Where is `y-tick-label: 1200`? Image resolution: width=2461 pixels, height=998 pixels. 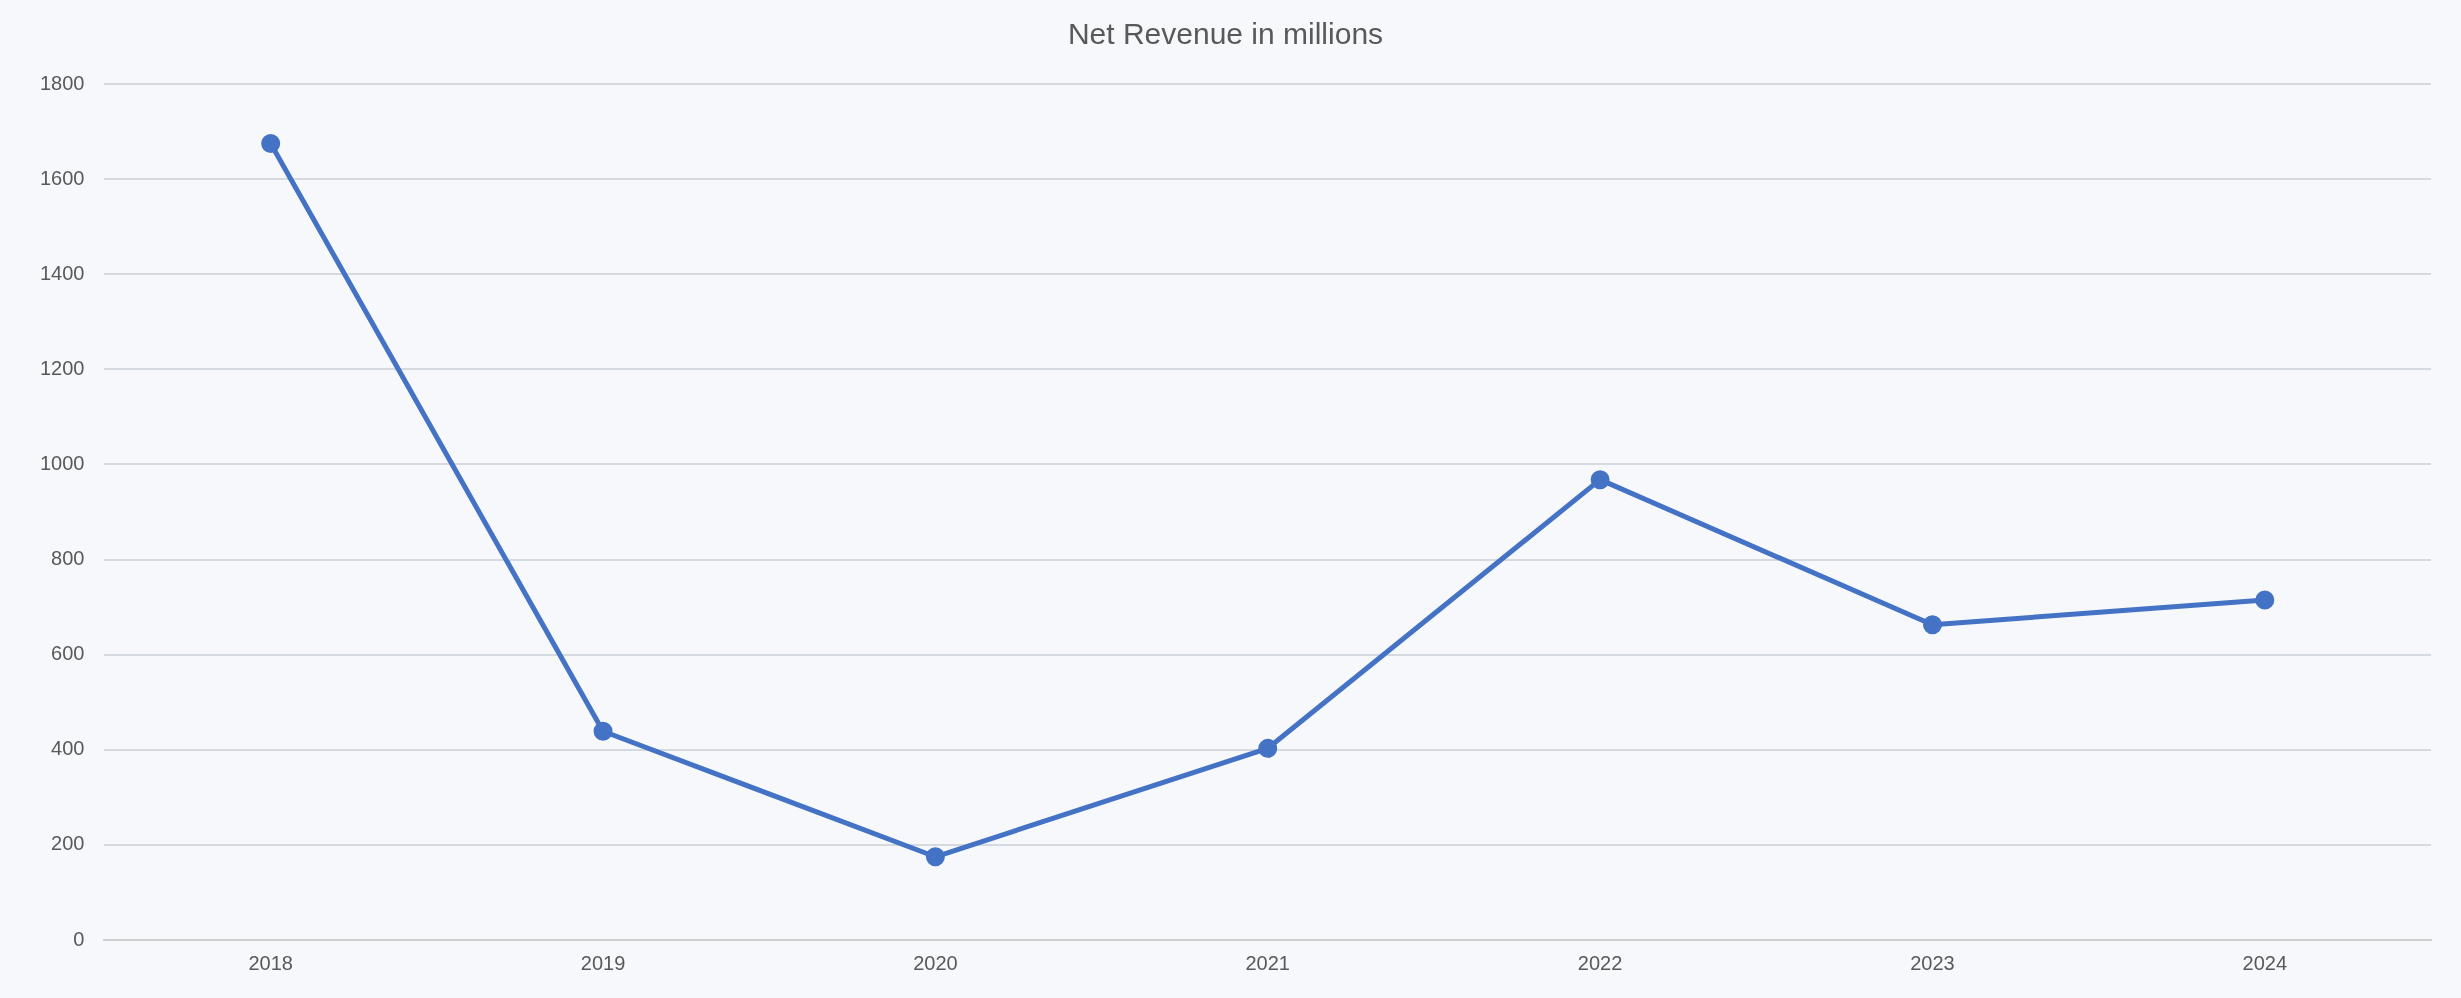
y-tick-label: 1200 is located at coordinates (62, 367).